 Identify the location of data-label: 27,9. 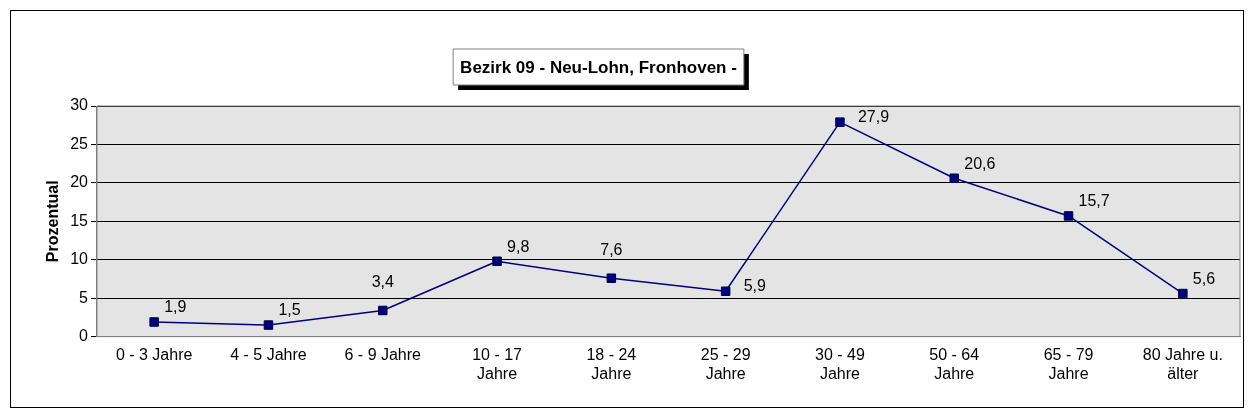
(873, 116).